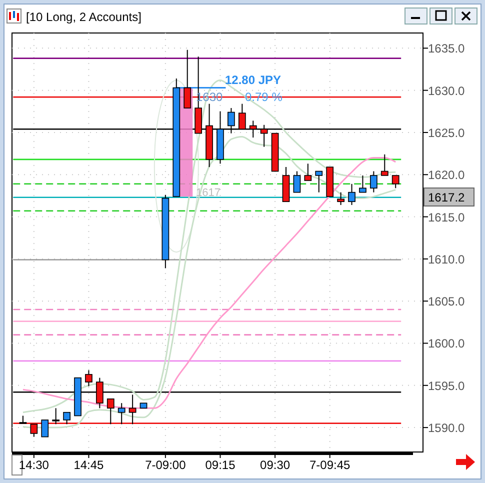 This screenshot has width=485, height=483. Describe the element at coordinates (447, 385) in the screenshot. I see `y-tick-label: 1595.0` at that location.